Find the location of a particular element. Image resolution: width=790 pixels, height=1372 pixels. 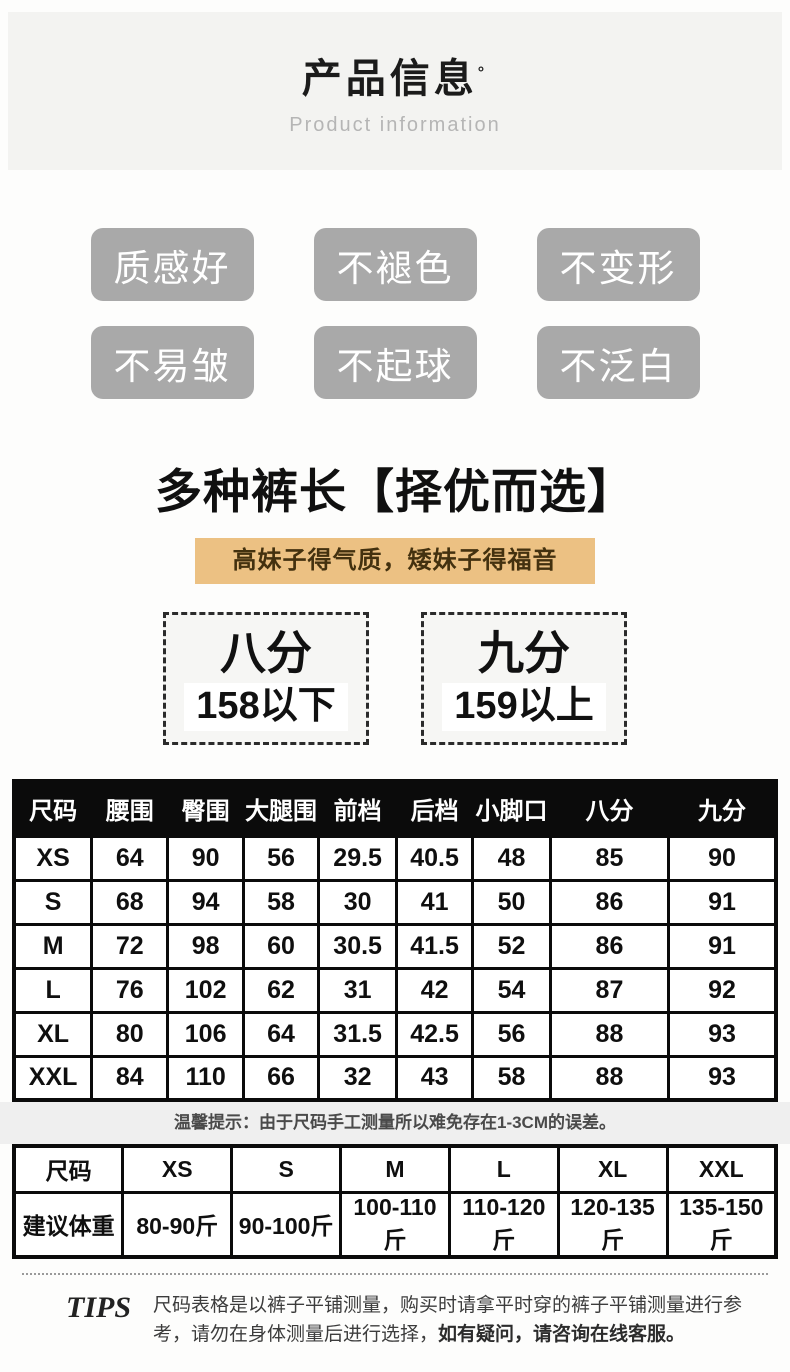

cell: 62 is located at coordinates (281, 990).